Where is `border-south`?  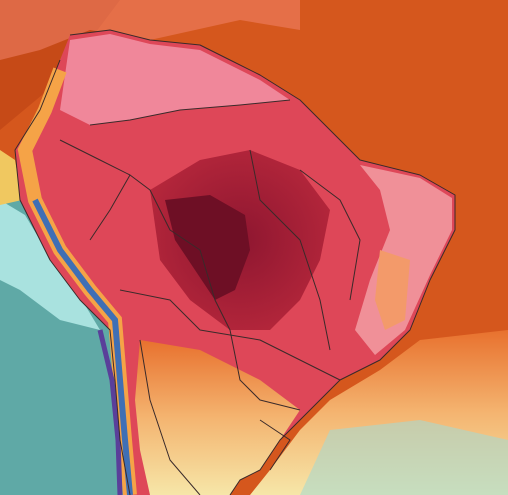
border-south is located at coordinates (230, 335).